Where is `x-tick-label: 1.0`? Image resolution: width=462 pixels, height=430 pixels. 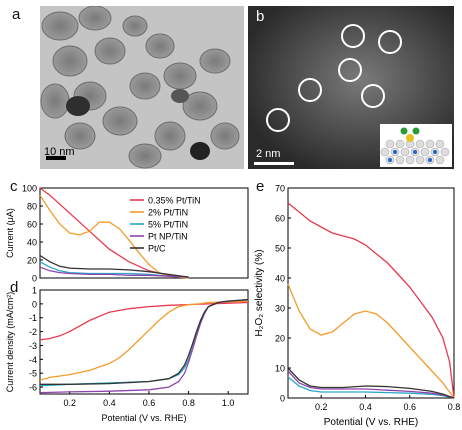
x-tick-label: 1.0 is located at coordinates (228, 403).